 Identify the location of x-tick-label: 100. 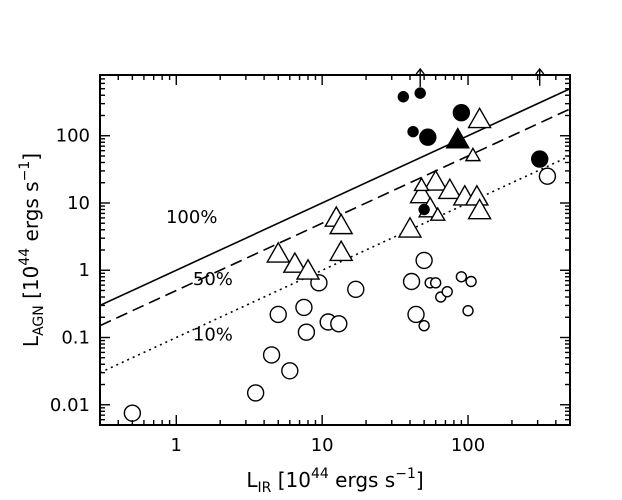
(468, 445).